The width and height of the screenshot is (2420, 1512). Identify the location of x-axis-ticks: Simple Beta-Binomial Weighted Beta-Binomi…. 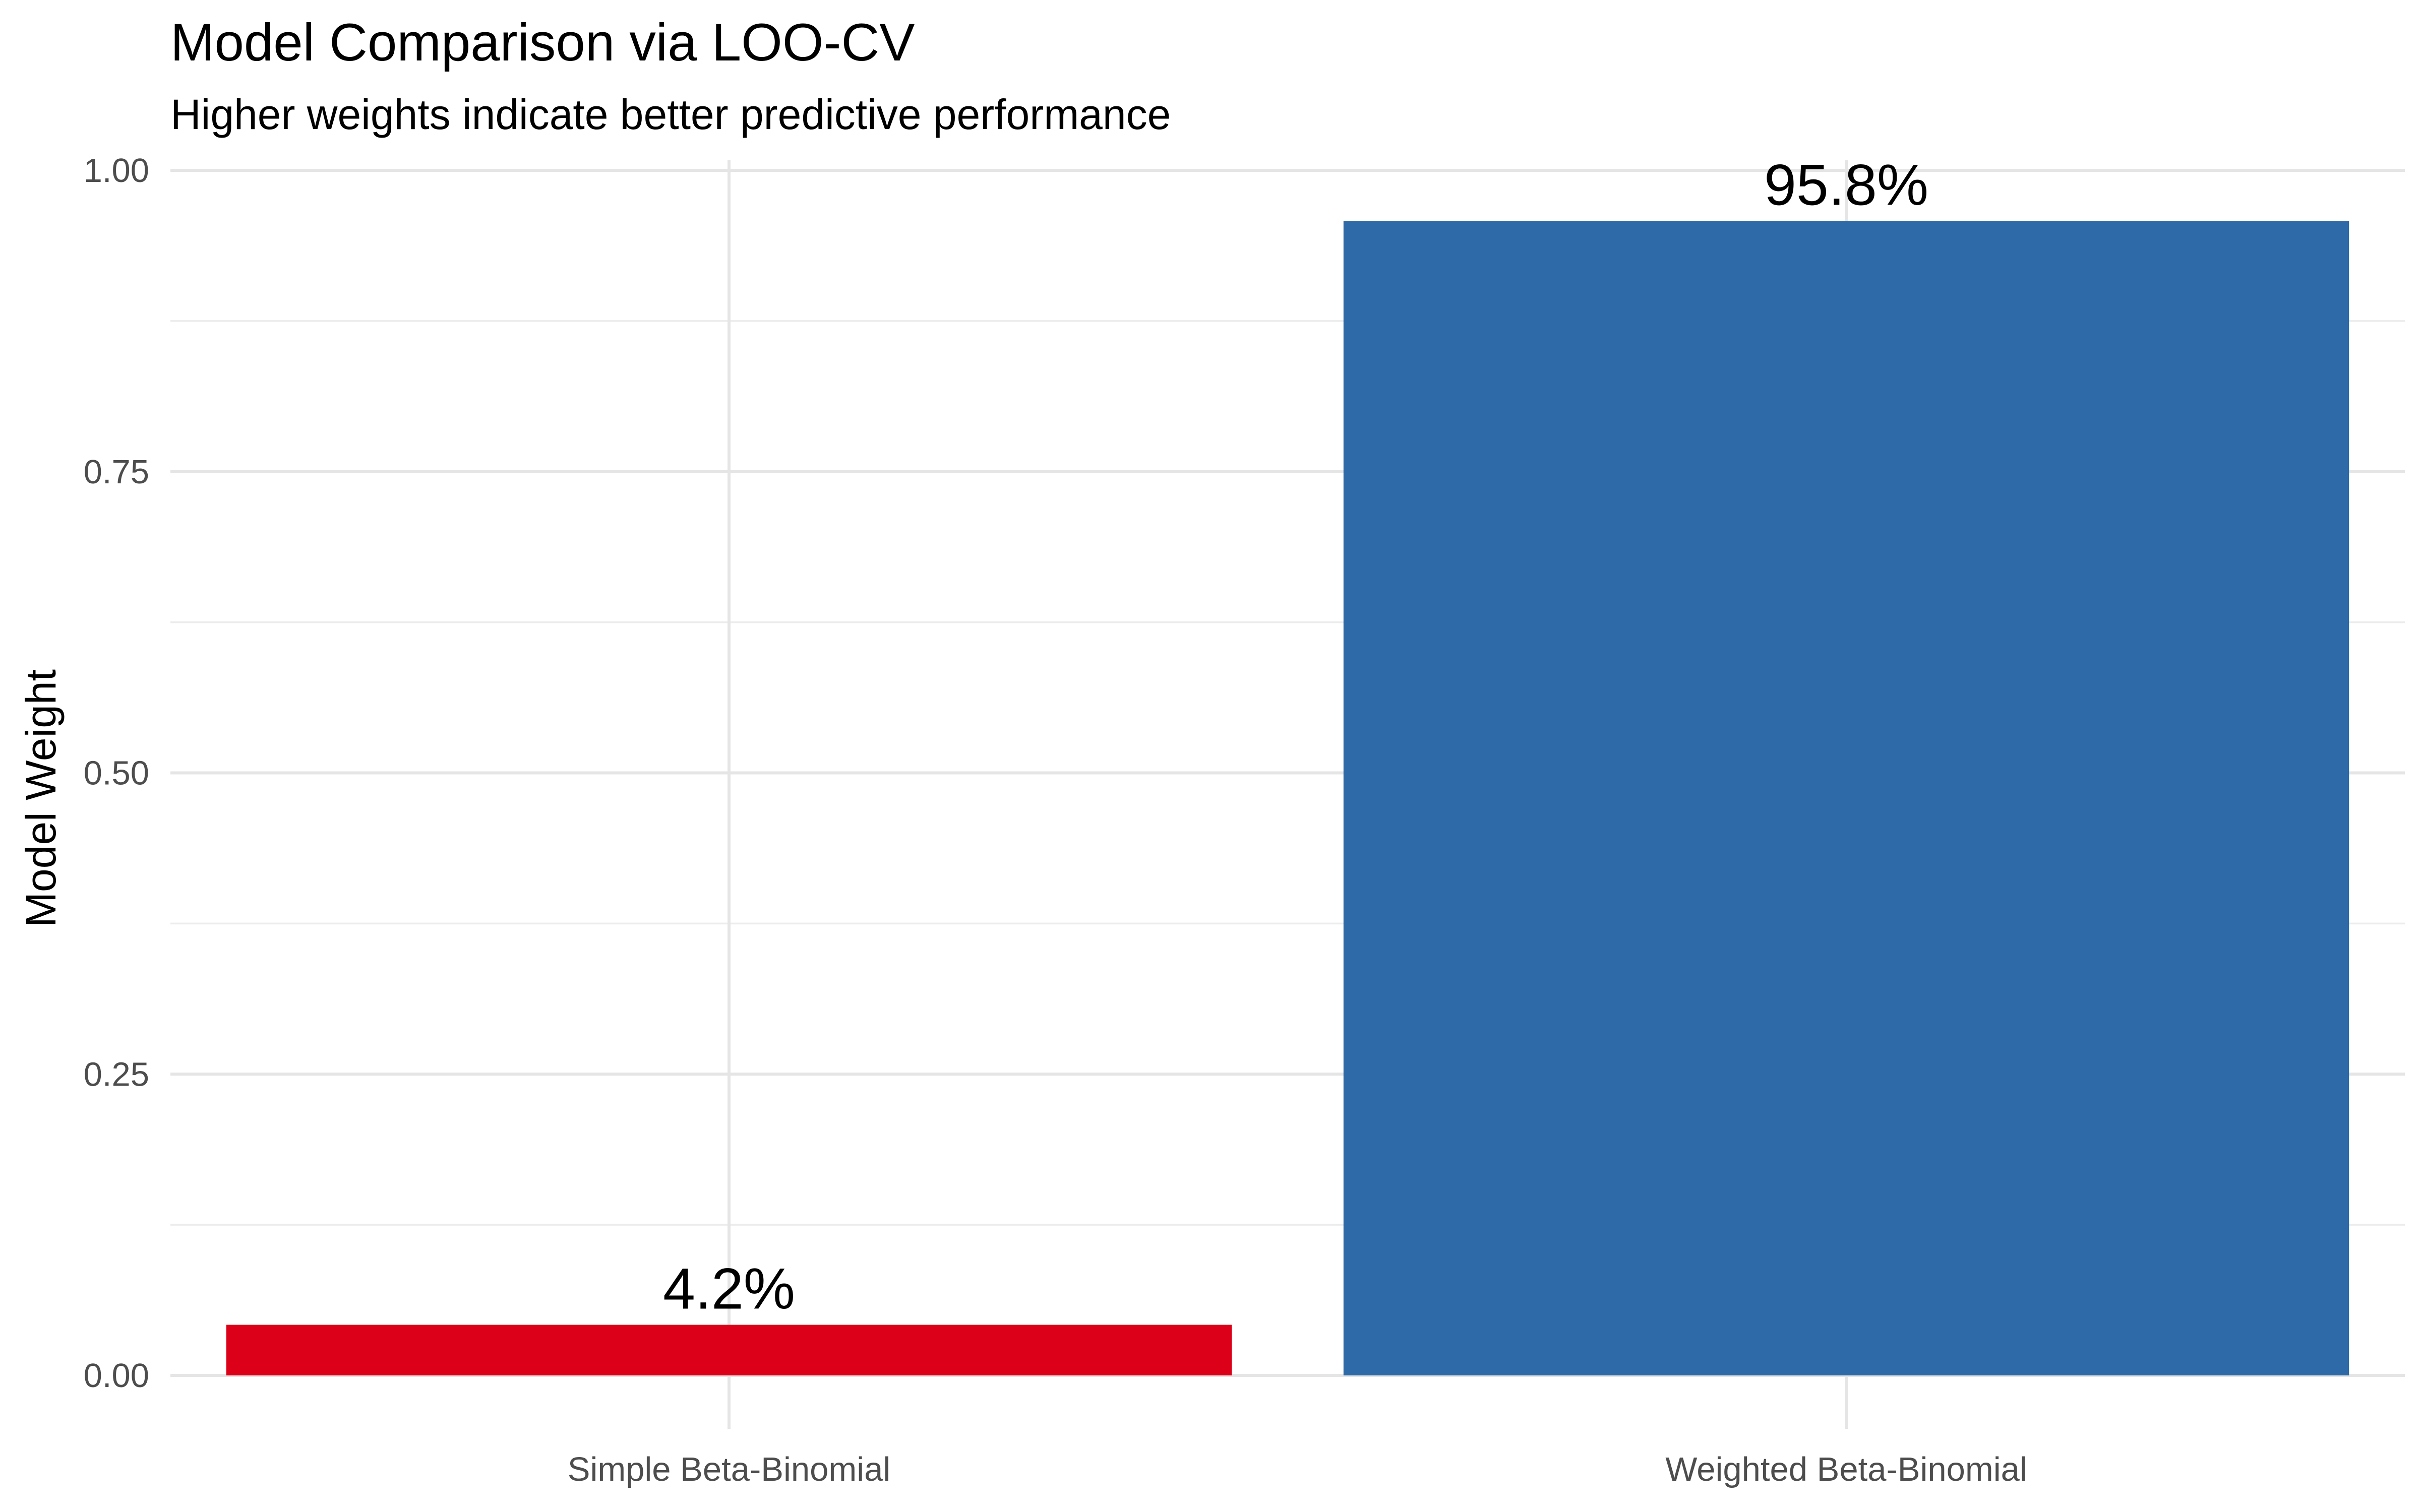
(1297, 1469).